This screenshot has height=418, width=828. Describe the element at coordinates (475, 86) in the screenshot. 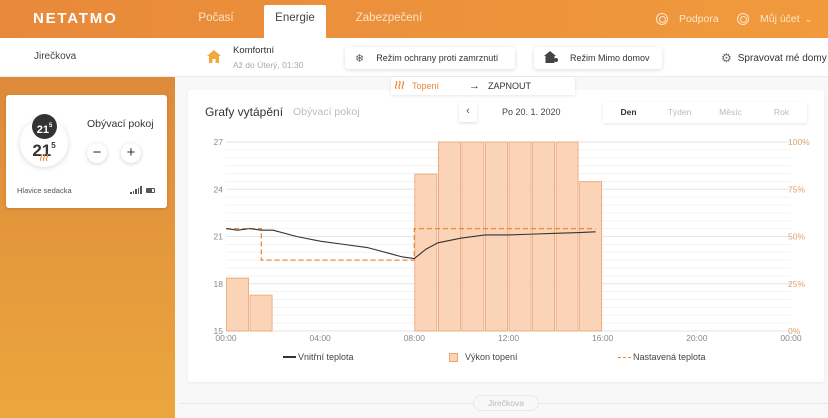

I see `arrow-right-icon: →` at that location.